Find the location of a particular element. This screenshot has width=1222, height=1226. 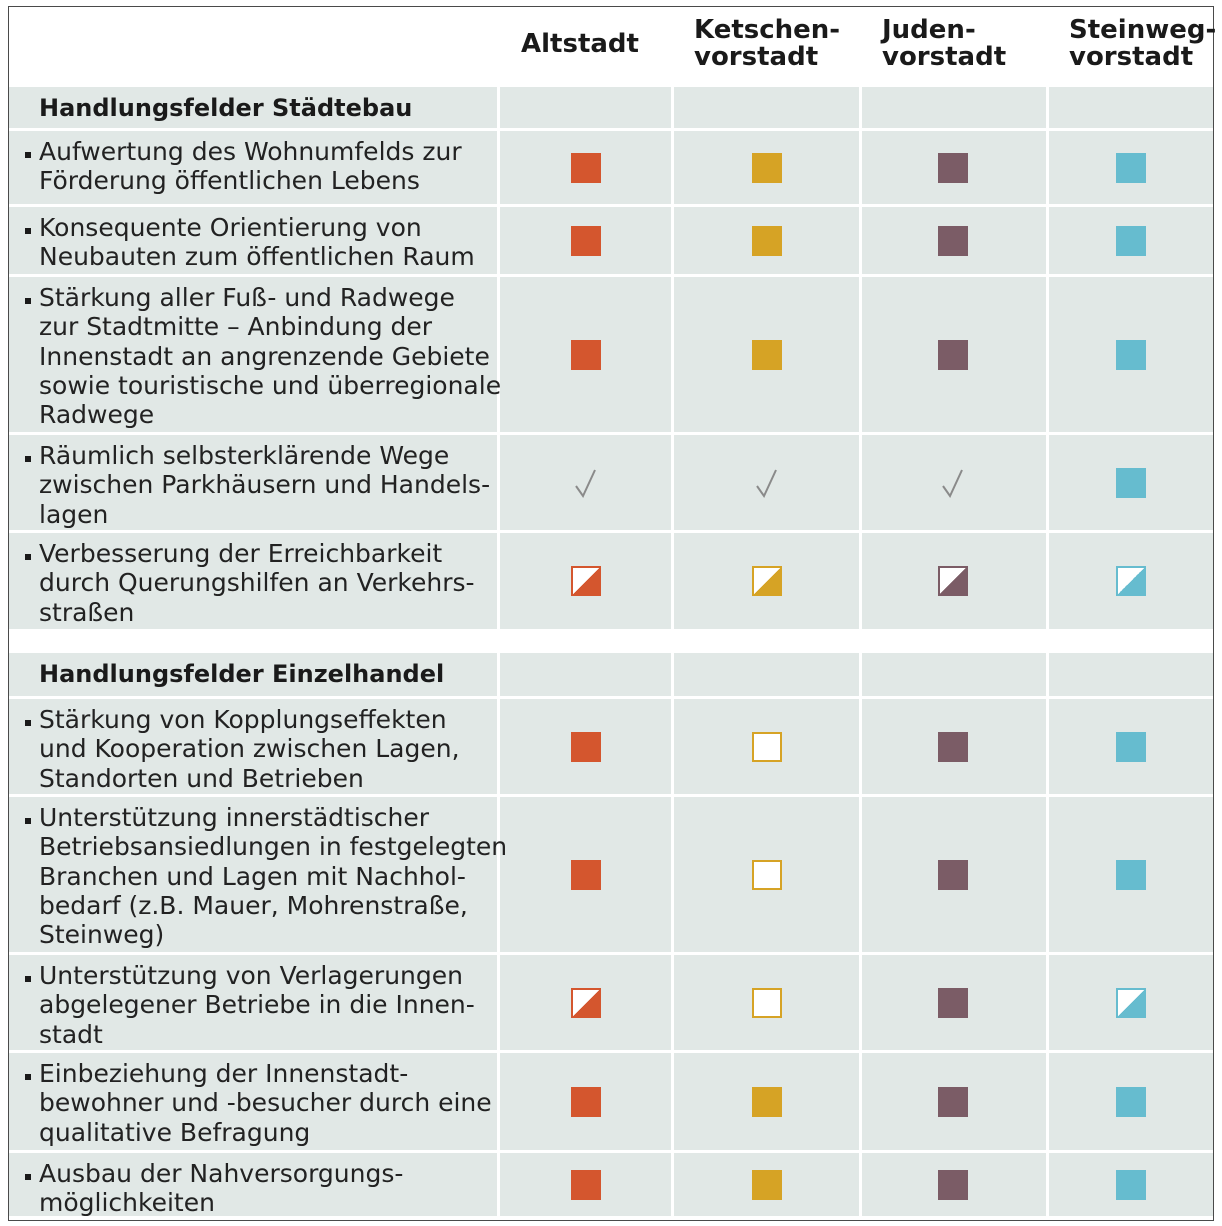

altstadt-check-icon is located at coordinates (585, 483).